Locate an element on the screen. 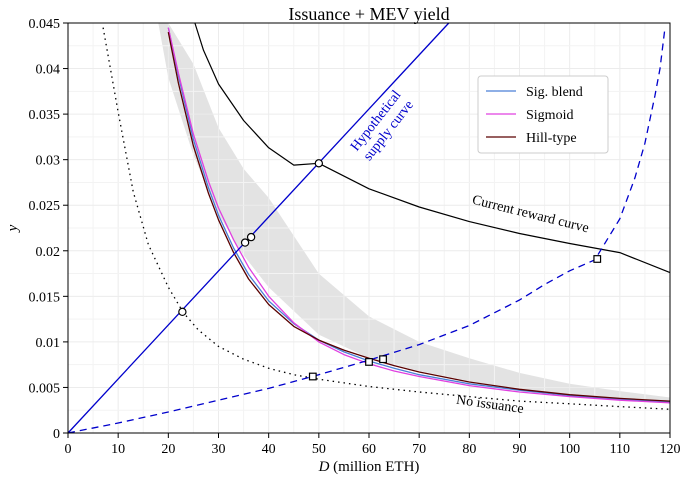  x-tick-label: 100 is located at coordinates (569, 449).